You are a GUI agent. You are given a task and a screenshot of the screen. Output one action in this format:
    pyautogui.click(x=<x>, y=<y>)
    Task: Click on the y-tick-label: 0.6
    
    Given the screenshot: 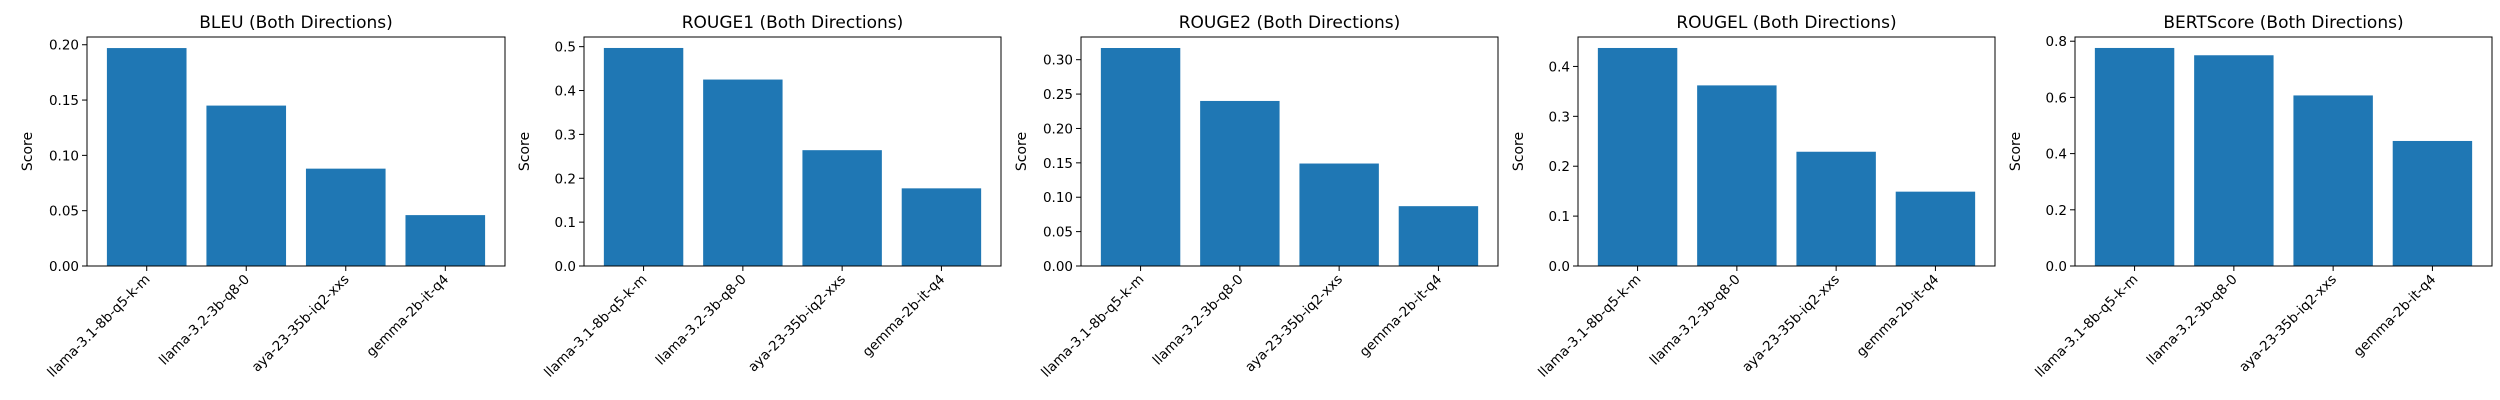 What is the action you would take?
    pyautogui.click(x=2056, y=98)
    